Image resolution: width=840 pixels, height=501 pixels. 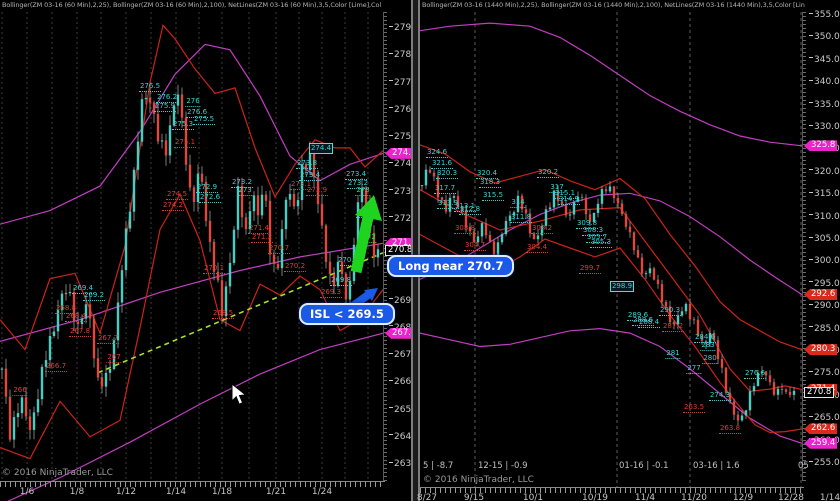 What do you see at coordinates (824, 261) in the screenshot?
I see `y-axis-tick-label: 300.0` at bounding box center [824, 261].